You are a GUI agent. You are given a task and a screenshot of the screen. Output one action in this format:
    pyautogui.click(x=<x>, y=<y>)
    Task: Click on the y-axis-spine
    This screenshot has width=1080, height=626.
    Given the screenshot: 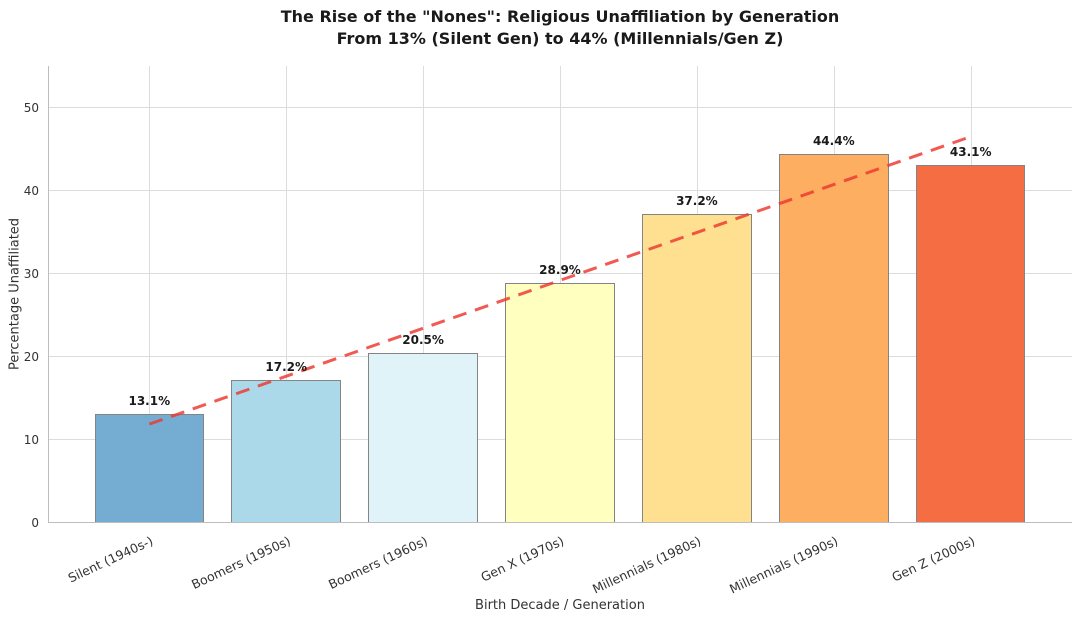 What is the action you would take?
    pyautogui.click(x=48, y=294)
    